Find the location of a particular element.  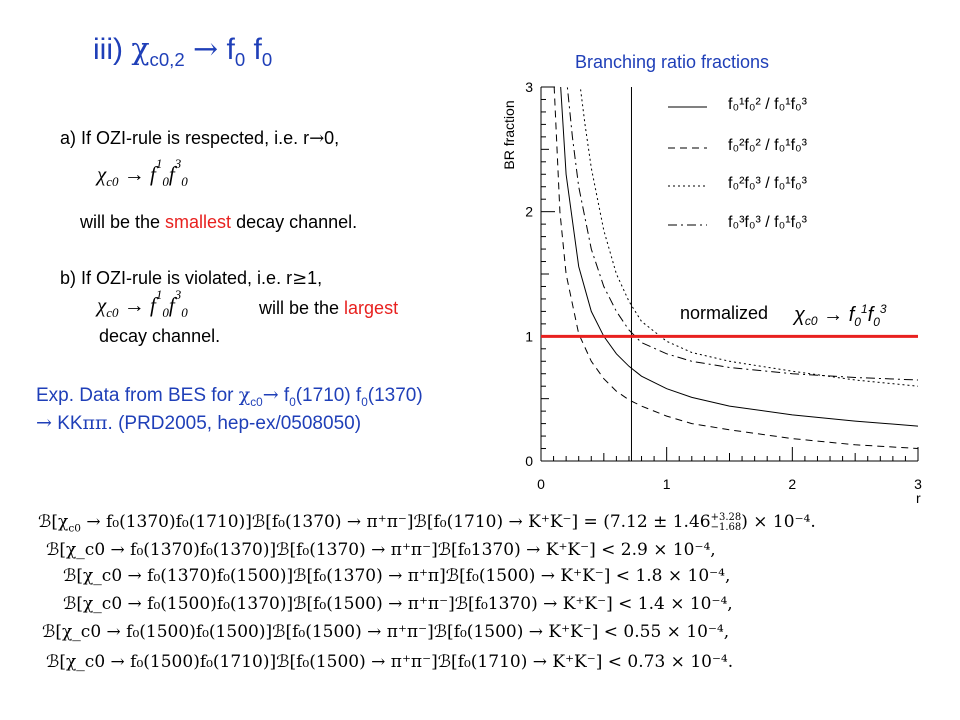

item-a-formula: χc0 → f10f30 is located at coordinates (142, 173).